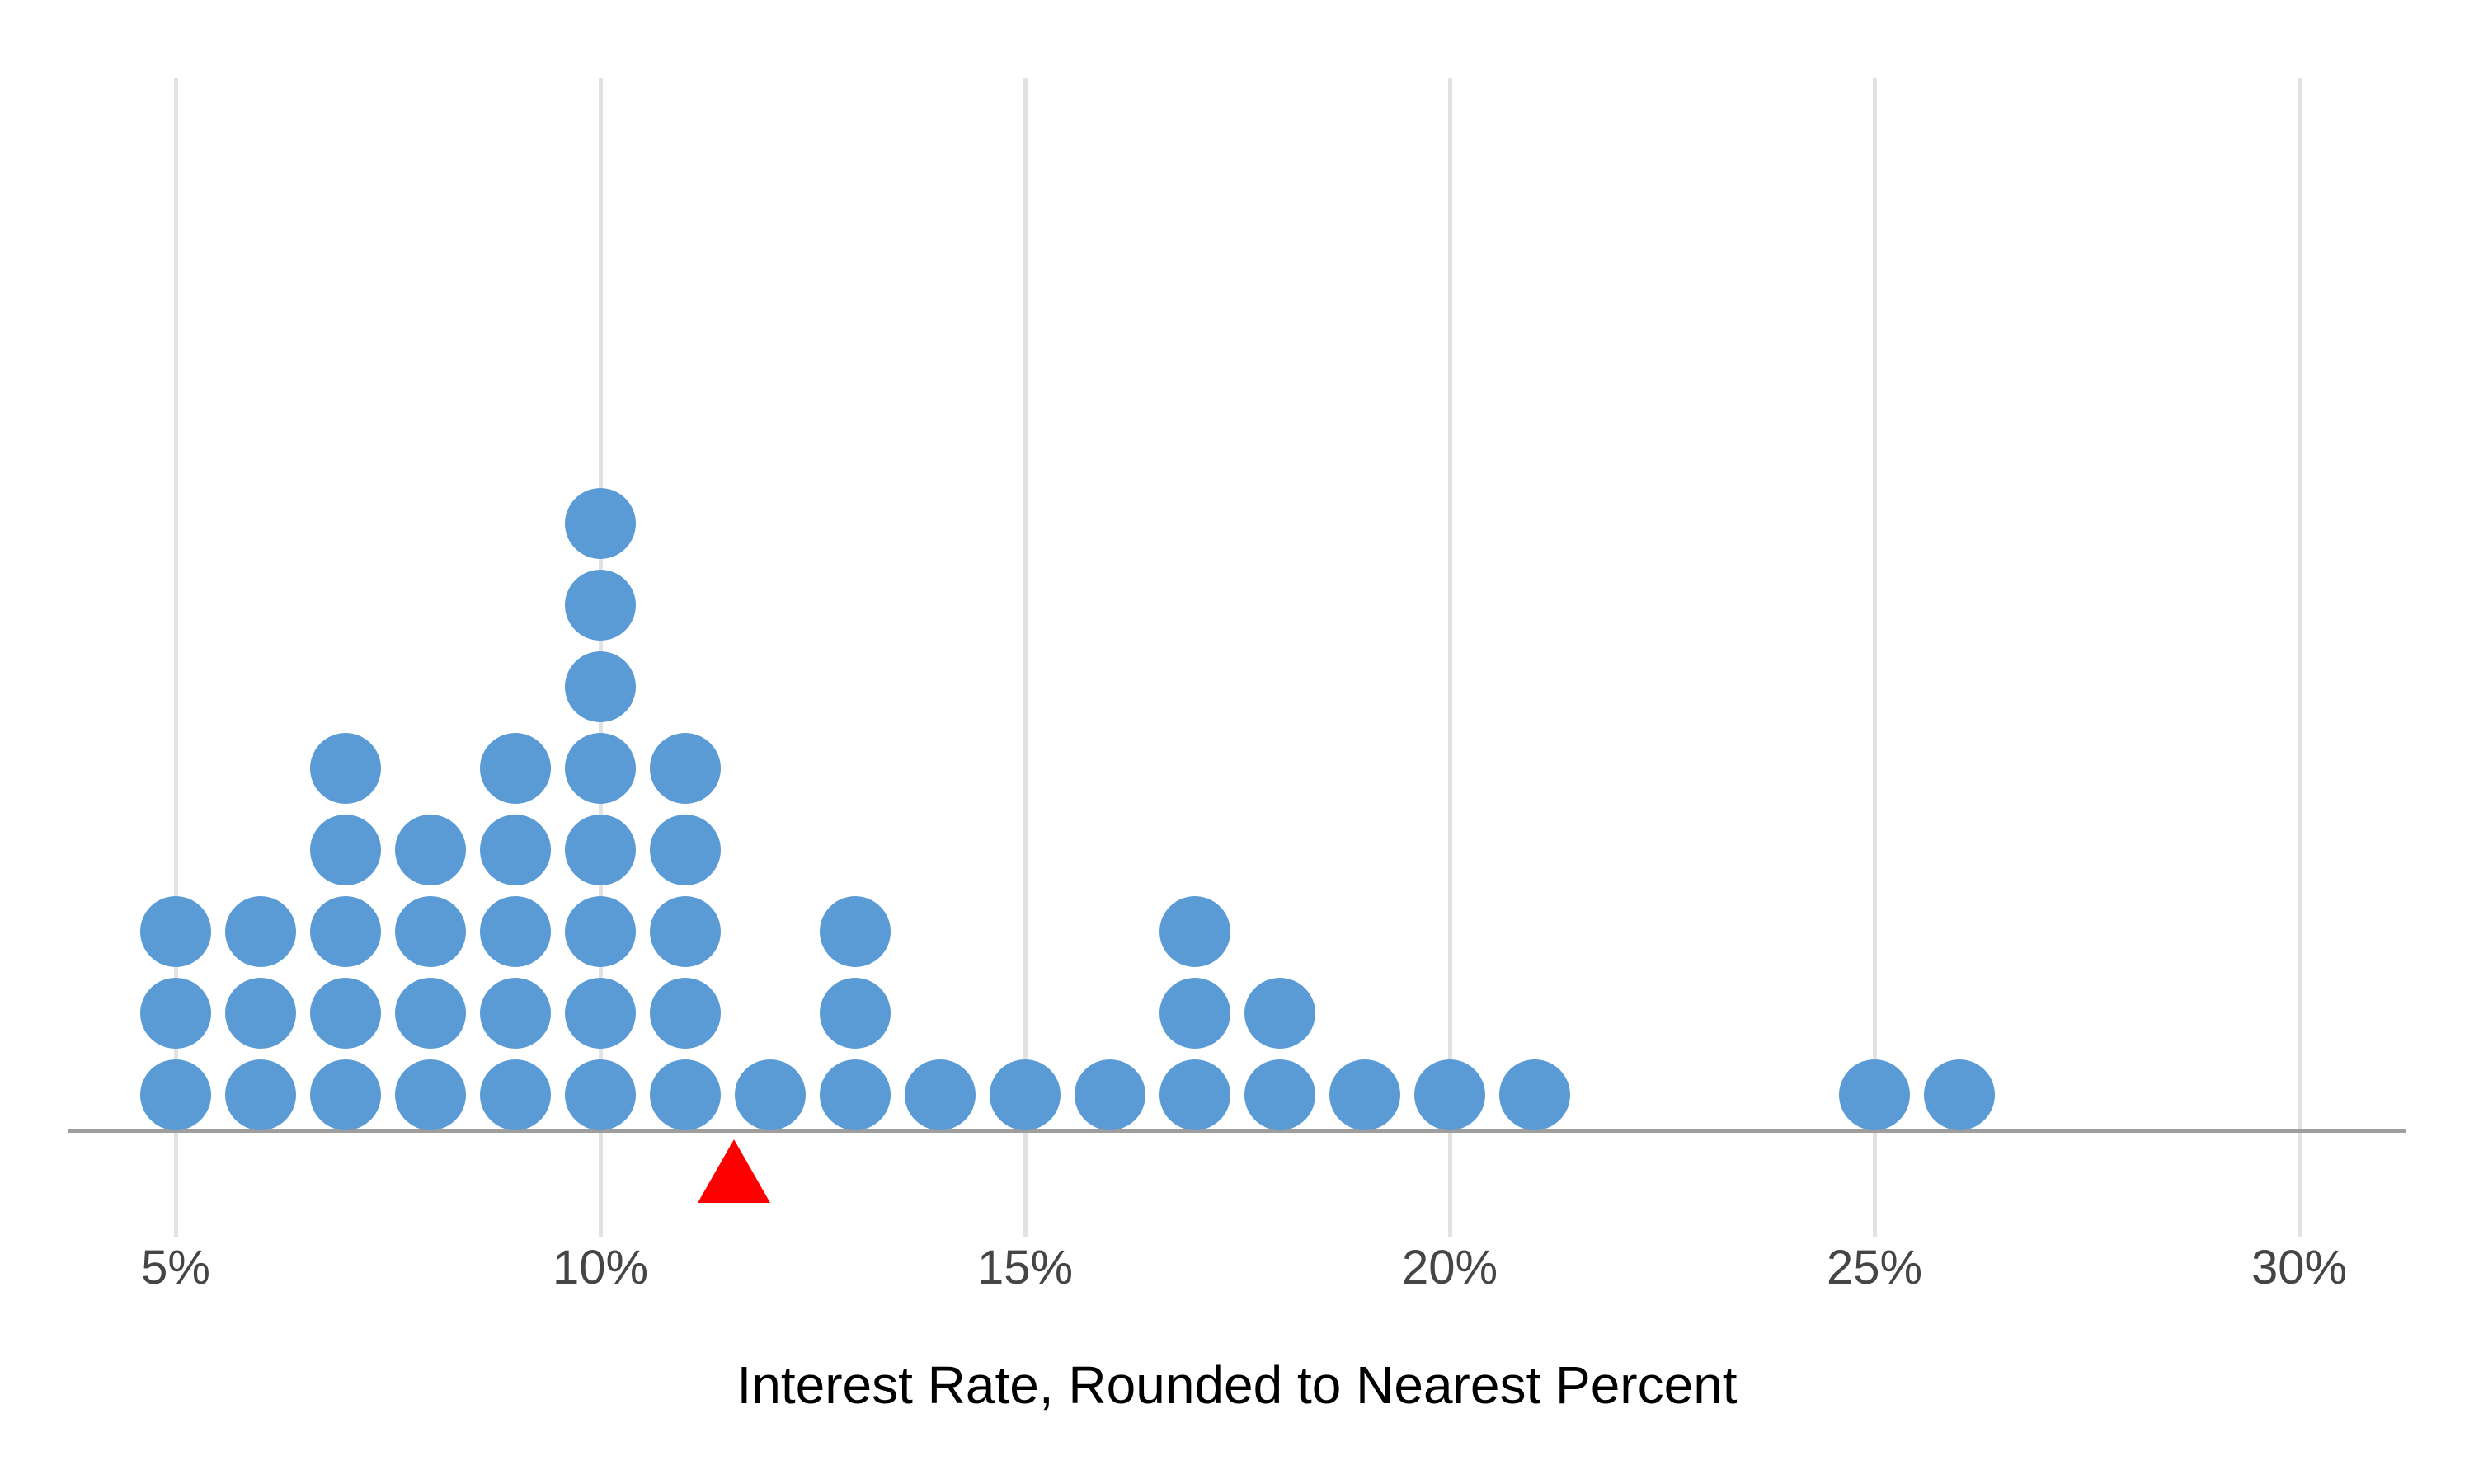  Describe the element at coordinates (1194, 932) in the screenshot. I see `data-dot-17pct-row3` at that location.